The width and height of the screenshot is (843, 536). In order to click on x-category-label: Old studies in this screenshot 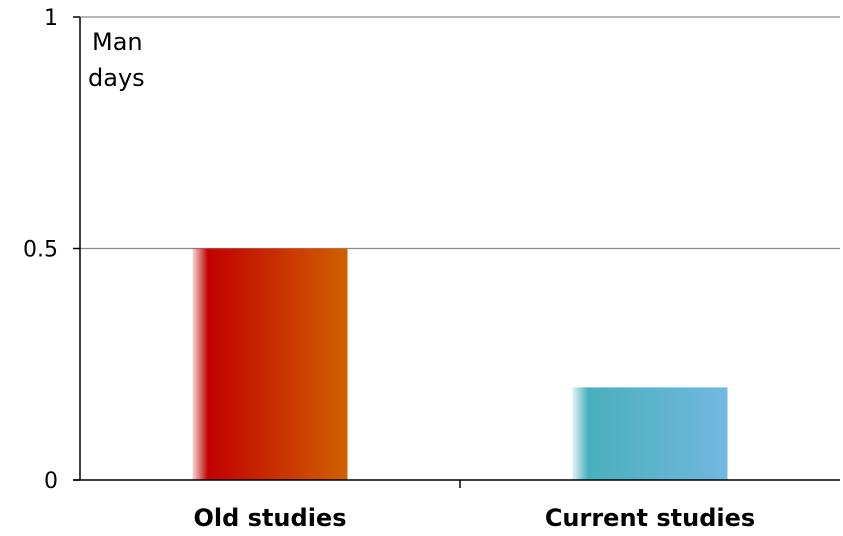, I will do `click(270, 517)`.